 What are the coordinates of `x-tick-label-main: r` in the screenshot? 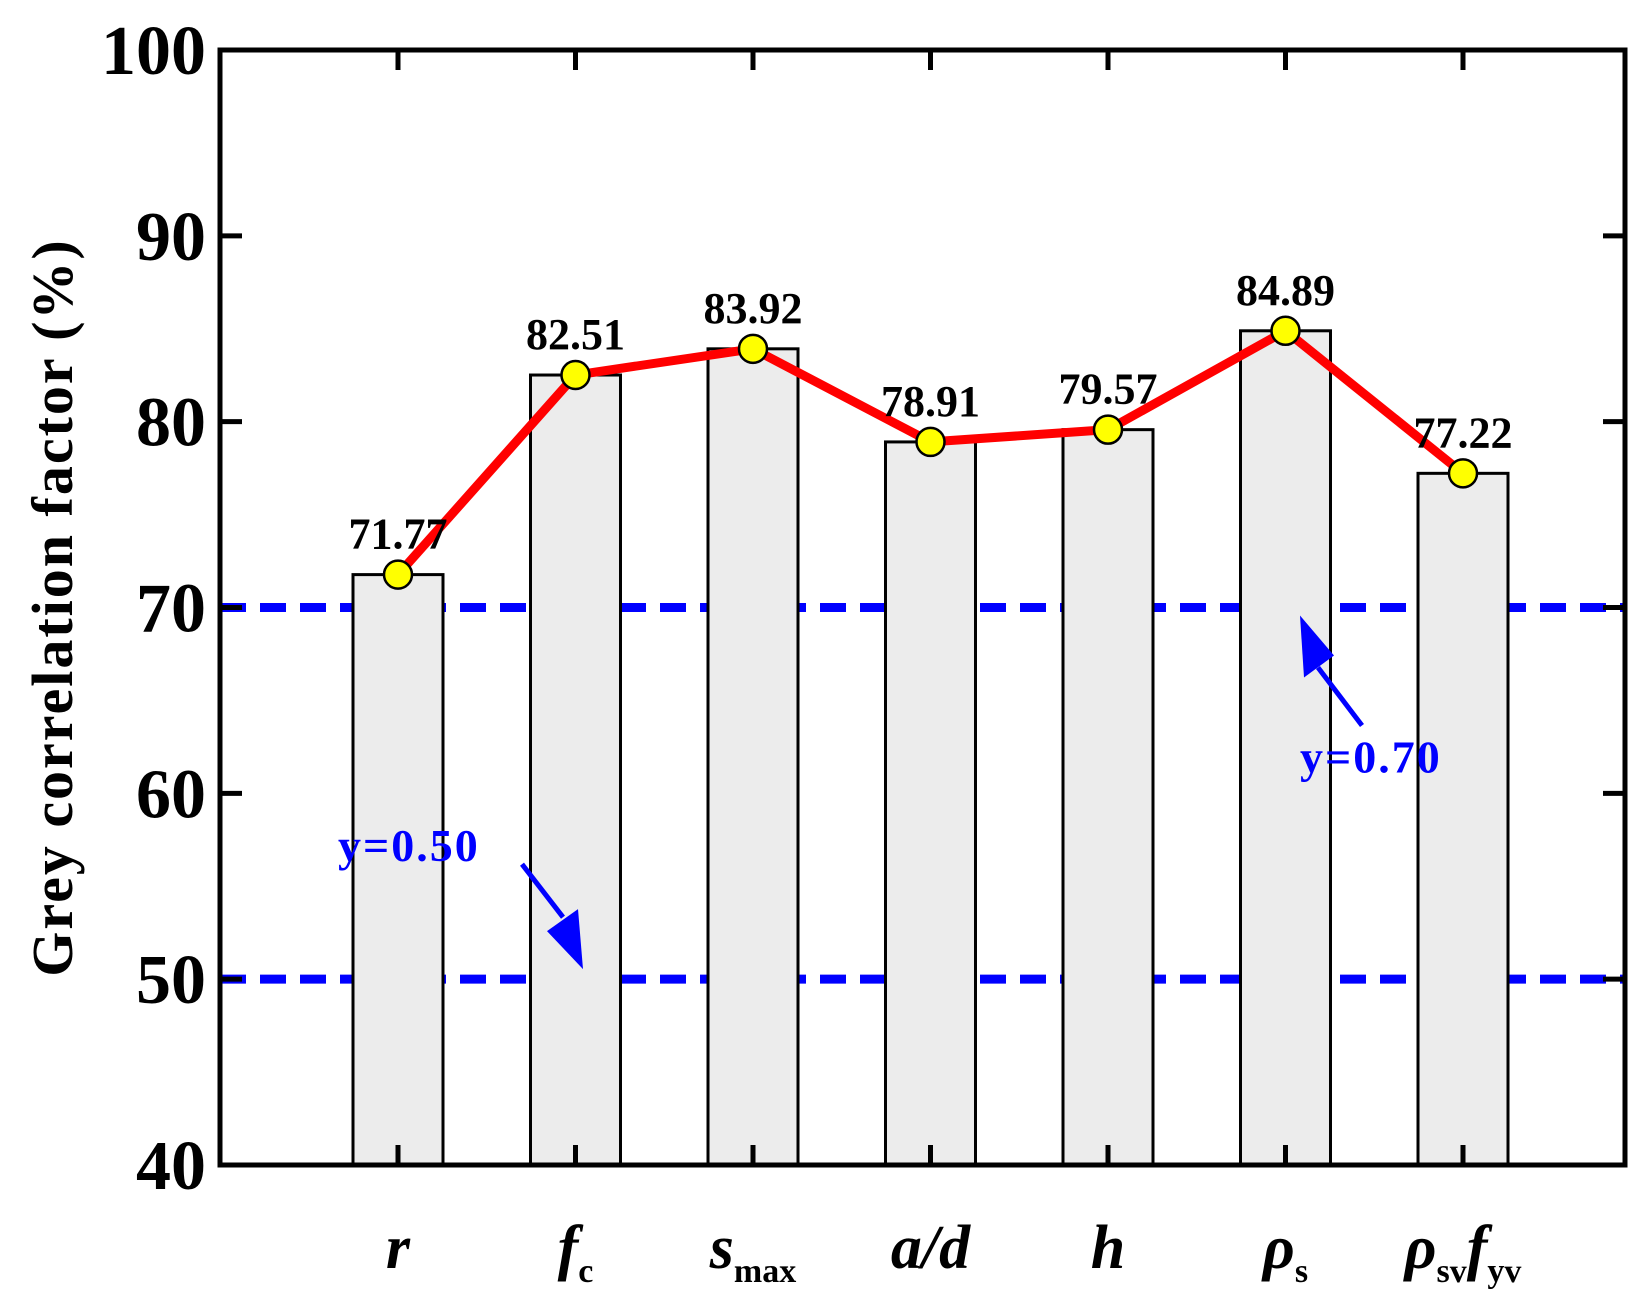 It's located at (398, 1248).